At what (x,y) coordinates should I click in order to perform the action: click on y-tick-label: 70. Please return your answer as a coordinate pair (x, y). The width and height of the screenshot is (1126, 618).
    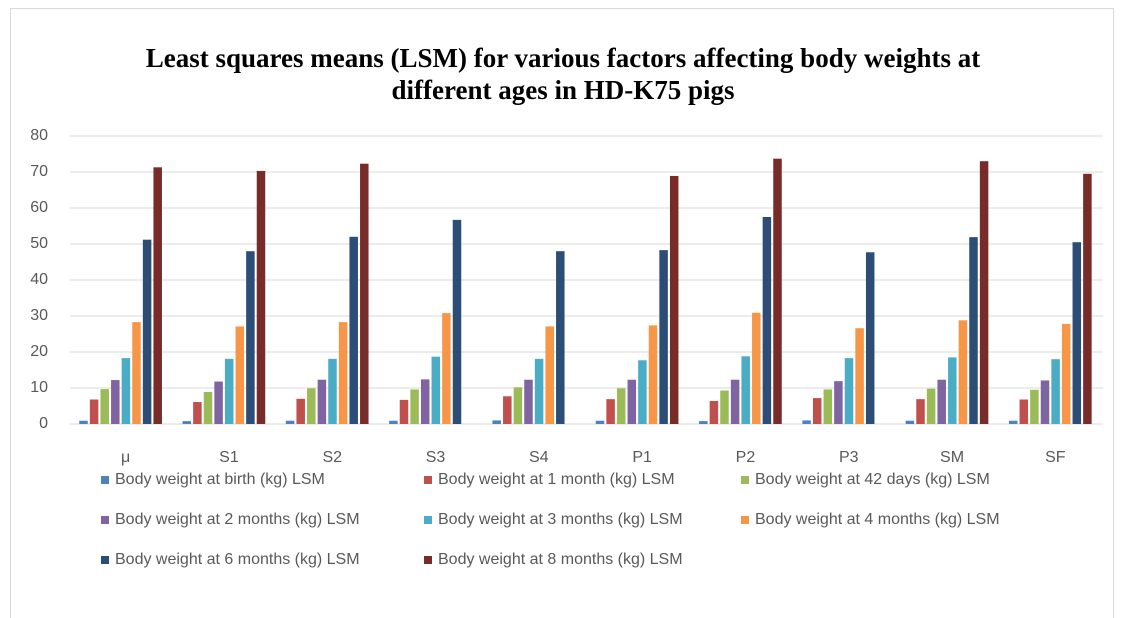
    Looking at the image, I should click on (39, 171).